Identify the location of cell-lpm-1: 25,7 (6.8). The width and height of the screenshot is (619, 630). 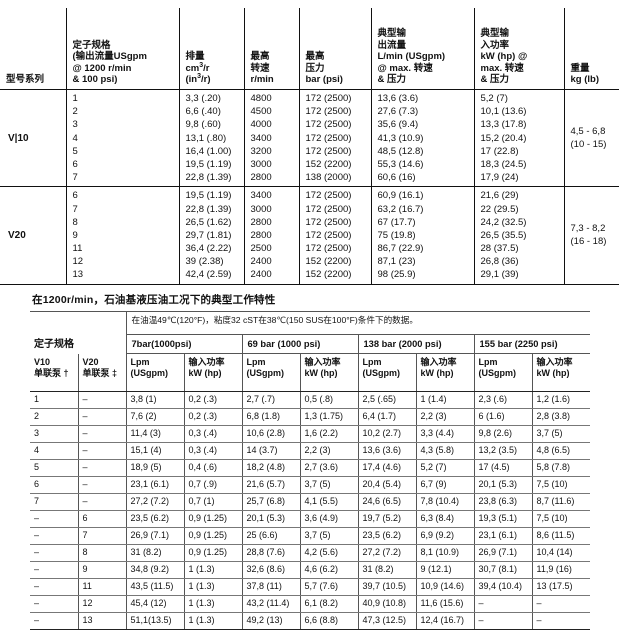
(271, 502).